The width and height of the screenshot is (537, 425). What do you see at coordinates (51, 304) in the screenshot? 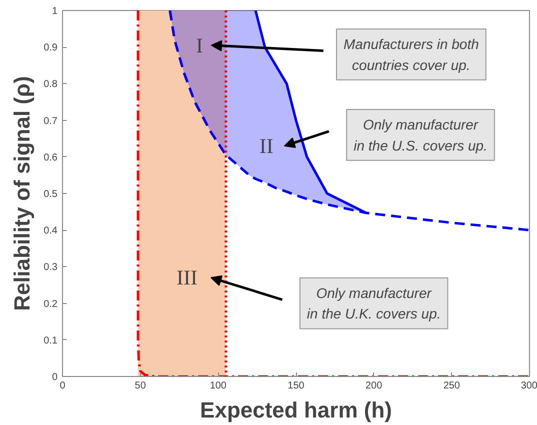
I see `y-tick-label: 0.2` at bounding box center [51, 304].